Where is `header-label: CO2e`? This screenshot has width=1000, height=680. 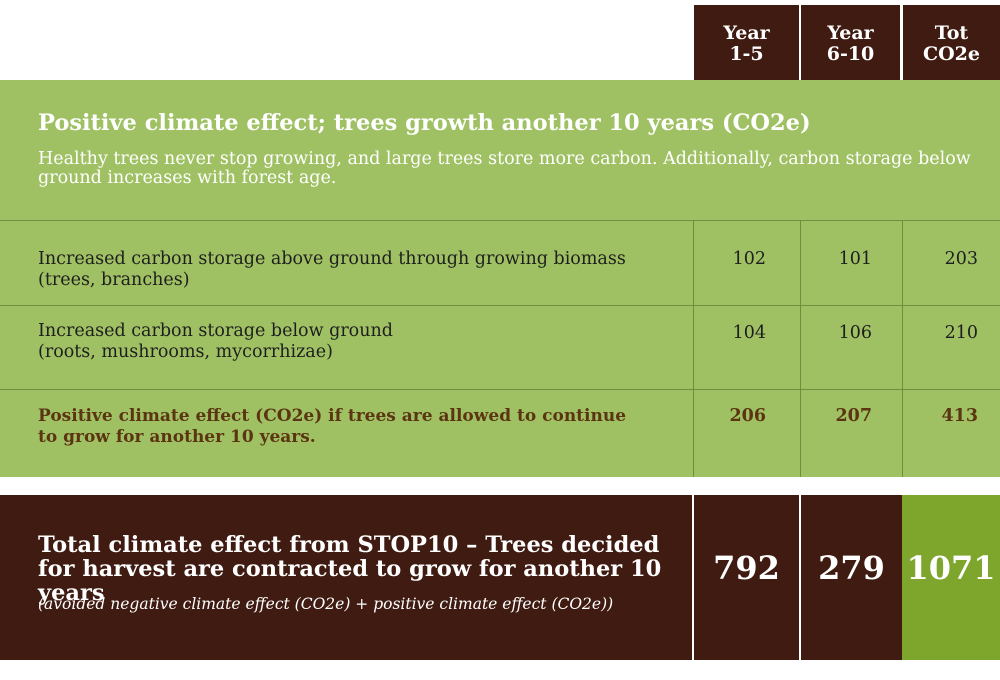 header-label: CO2e is located at coordinates (951, 54).